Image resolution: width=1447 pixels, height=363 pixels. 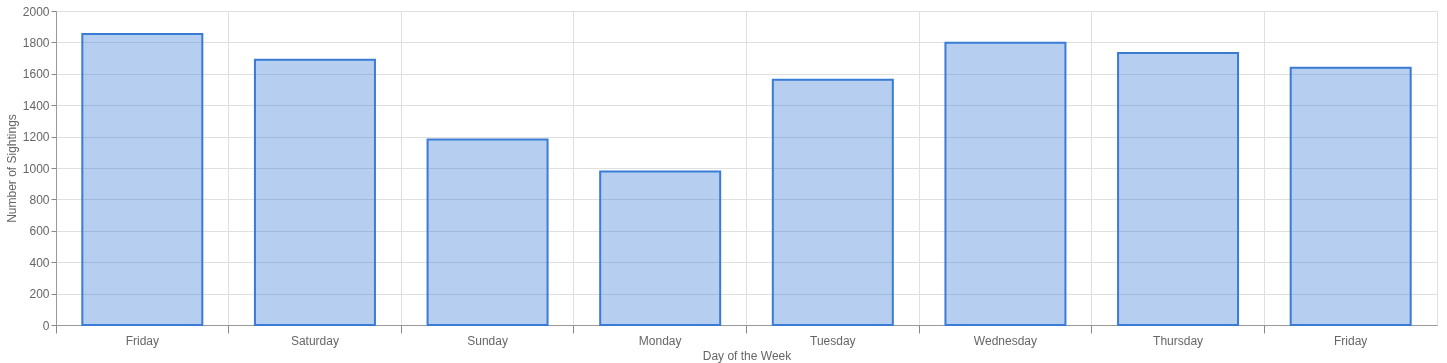 What do you see at coordinates (36, 137) in the screenshot?
I see `y-tick-label: 1200` at bounding box center [36, 137].